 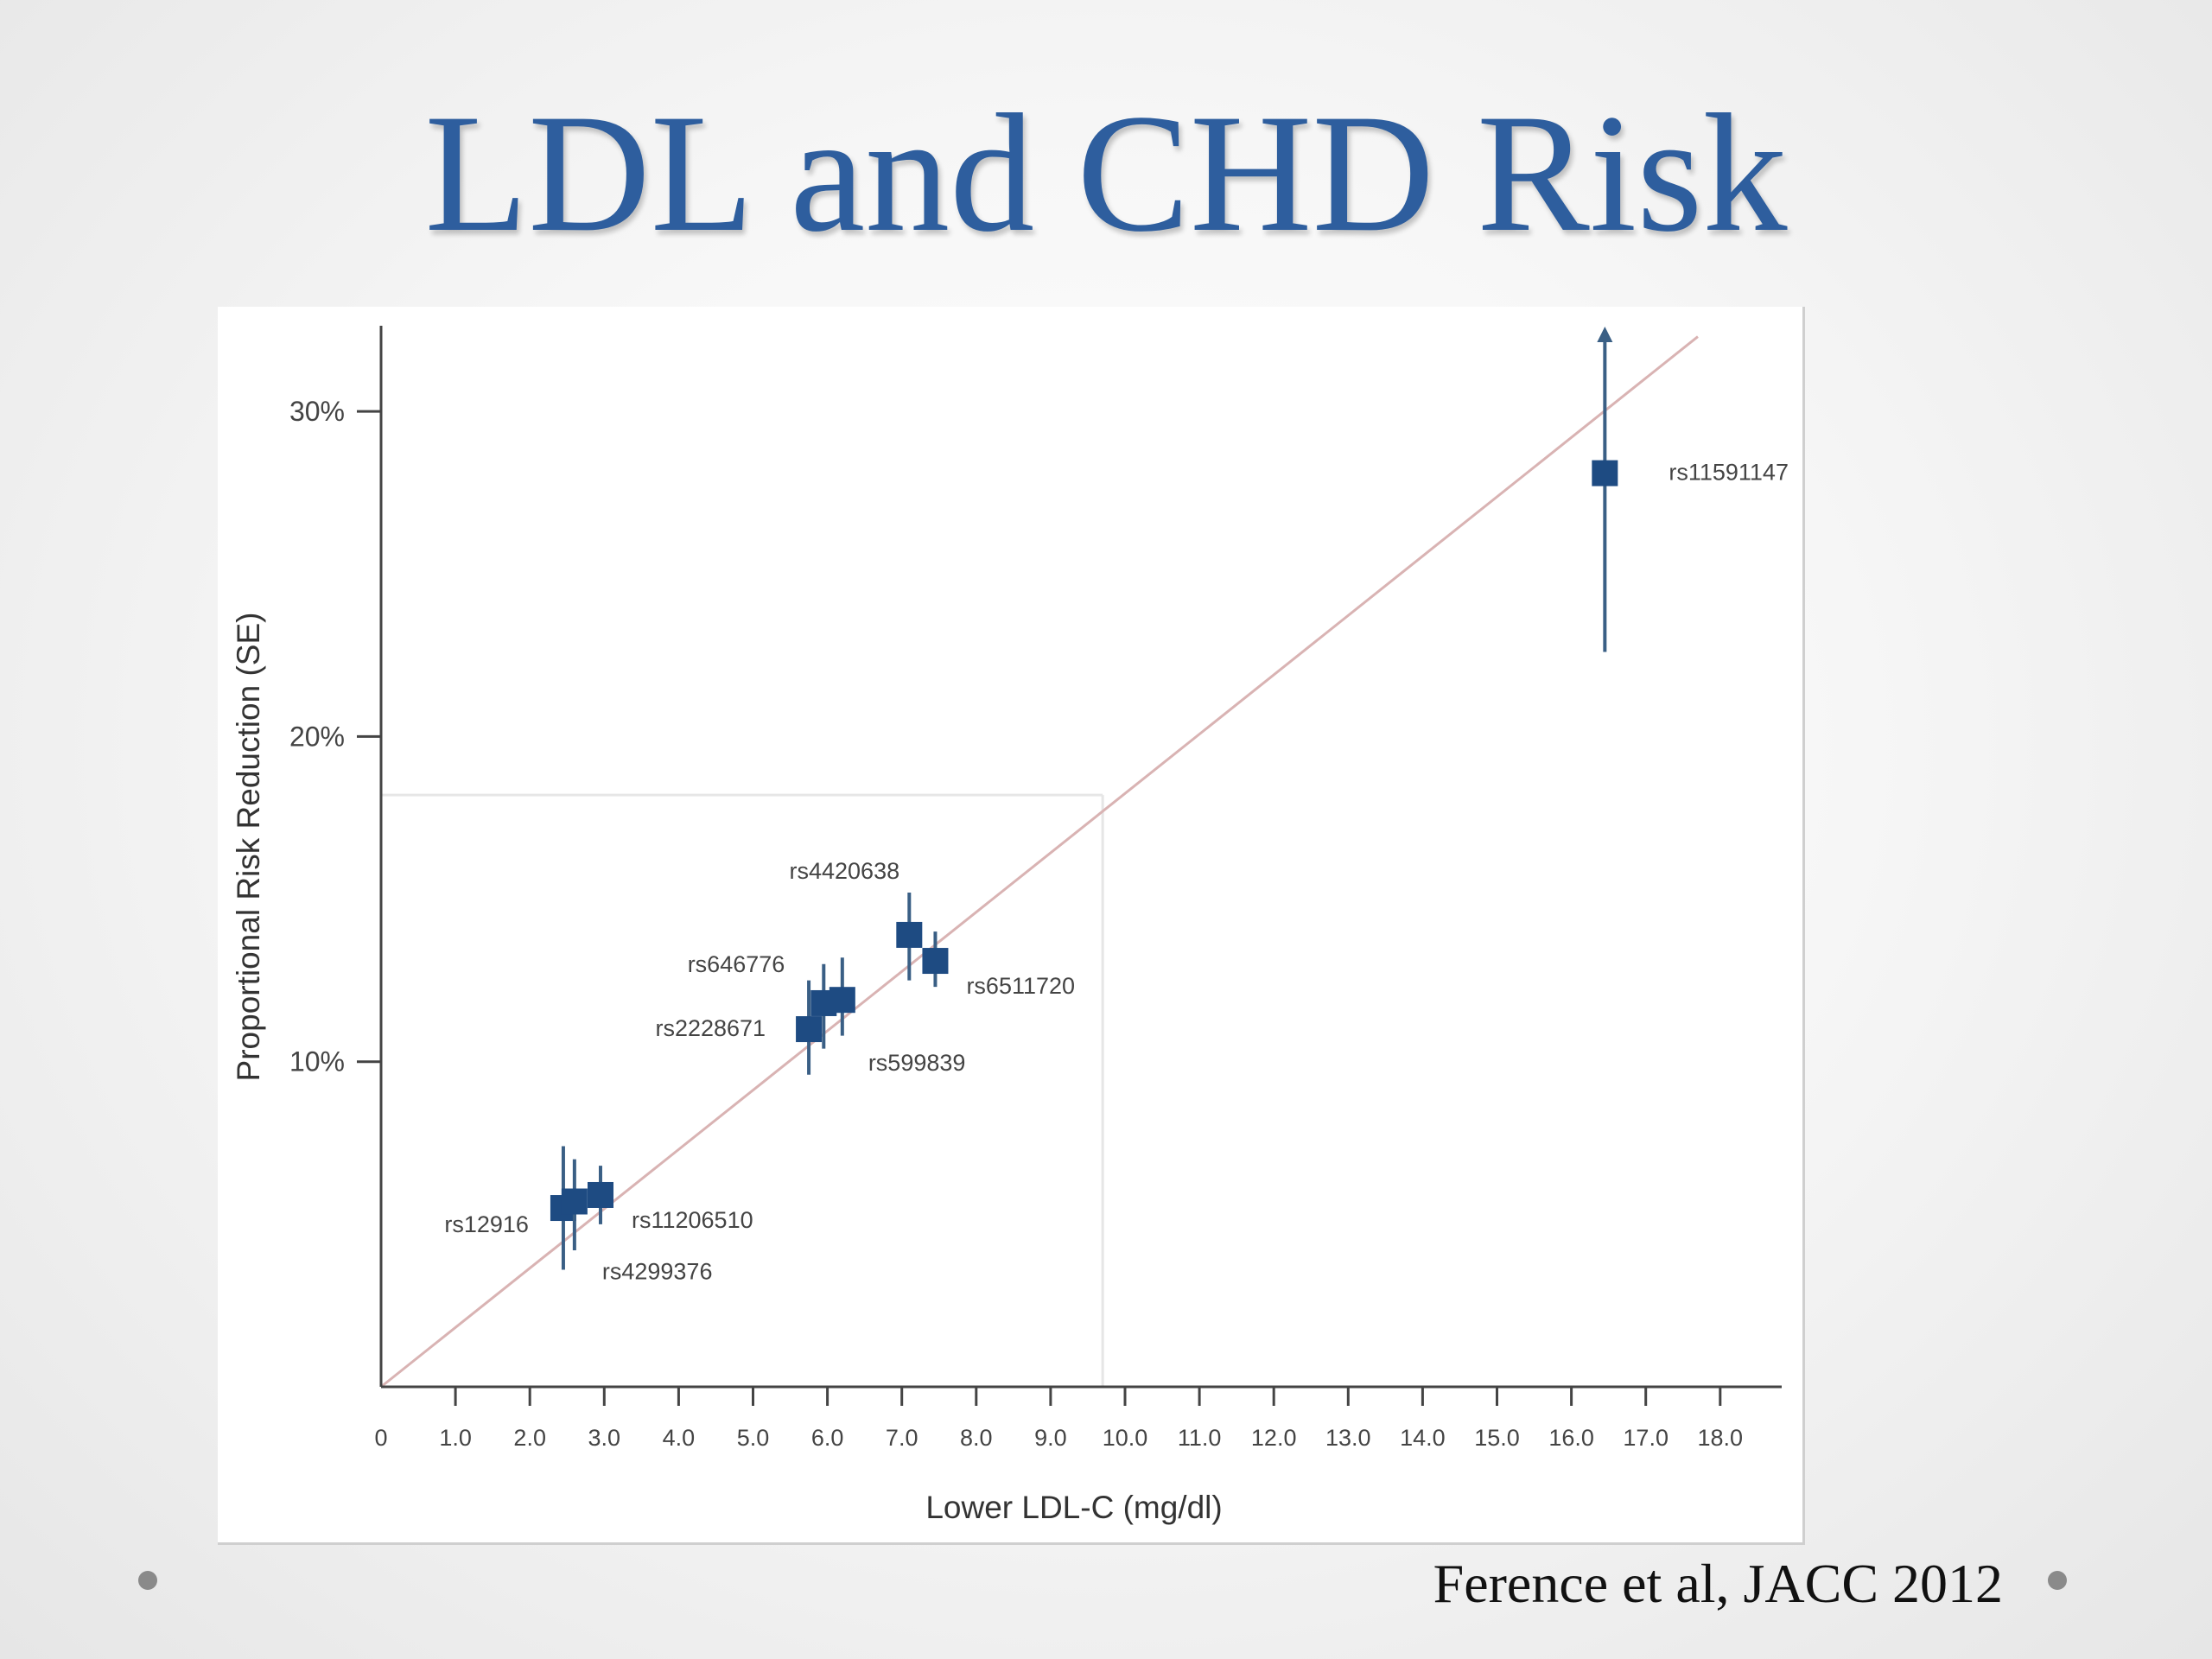 What do you see at coordinates (1571, 1438) in the screenshot?
I see `x-tick-label: 16.0` at bounding box center [1571, 1438].